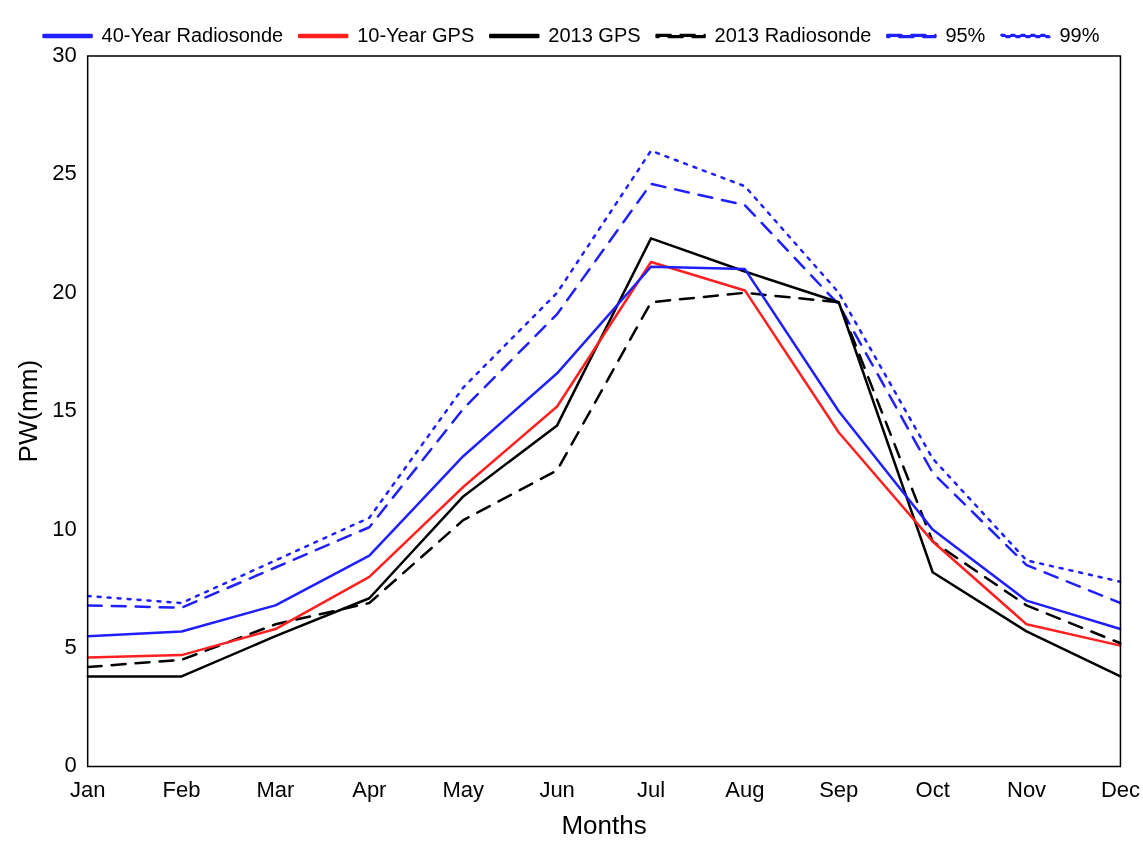 This screenshot has height=856, width=1143. Describe the element at coordinates (181, 789) in the screenshot. I see `x-tick-label: Feb` at that location.